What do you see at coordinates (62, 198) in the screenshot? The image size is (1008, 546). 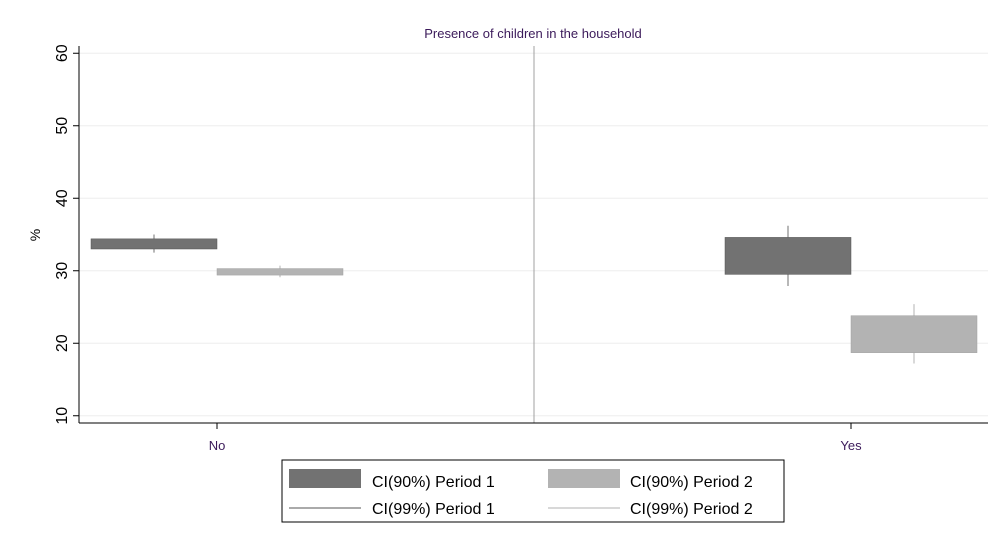 I see `y-tick-label-40: 40` at bounding box center [62, 198].